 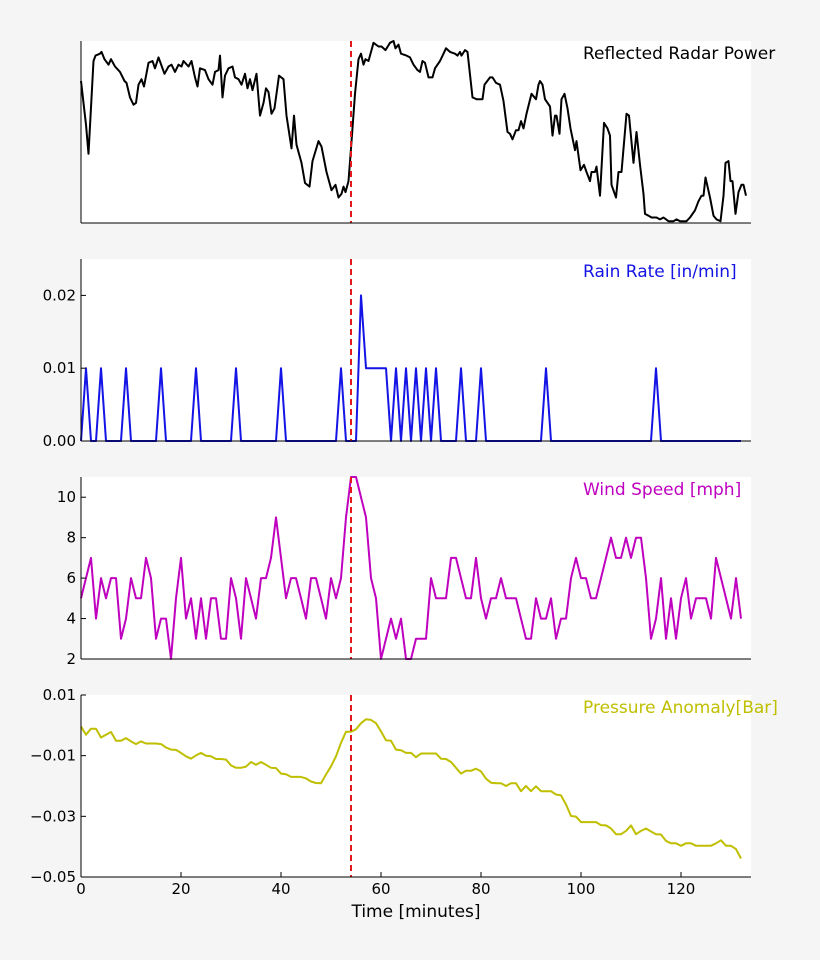 I want to click on x-tick-label: 40, so click(x=280, y=889).